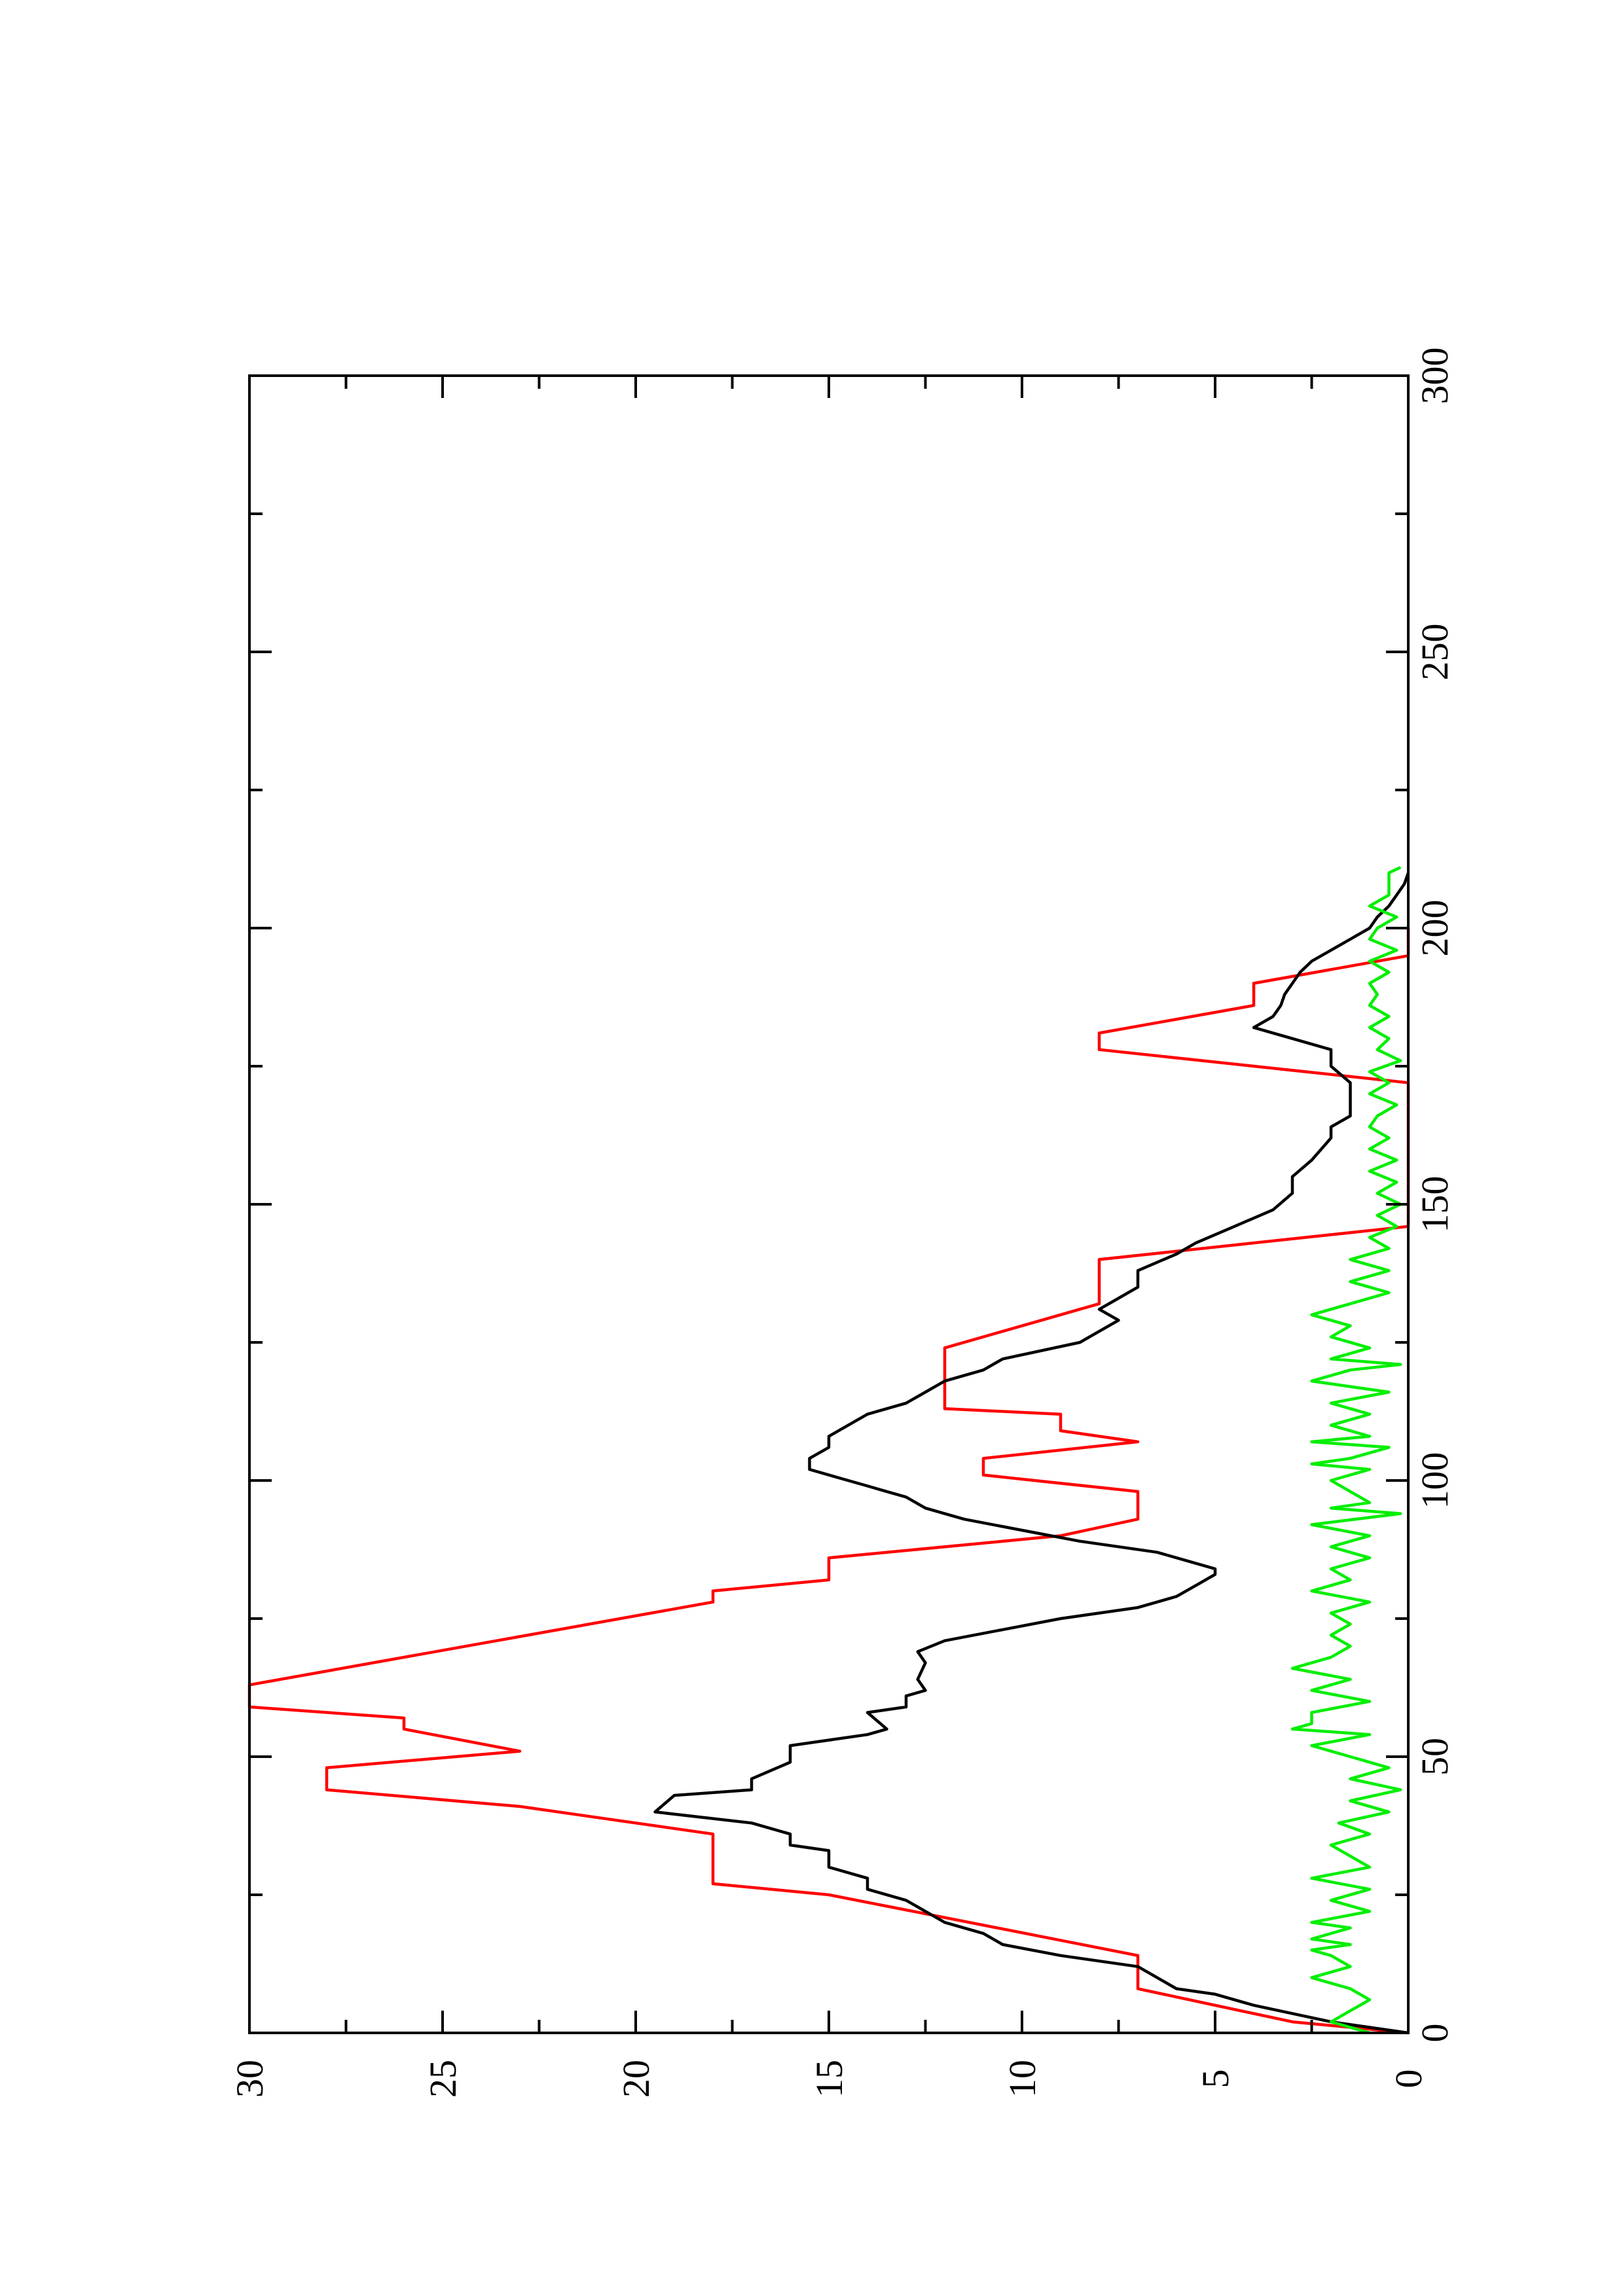 This screenshot has width=1623, height=2296. Describe the element at coordinates (829, 2079) in the screenshot. I see `y-tick-label: 15` at that location.